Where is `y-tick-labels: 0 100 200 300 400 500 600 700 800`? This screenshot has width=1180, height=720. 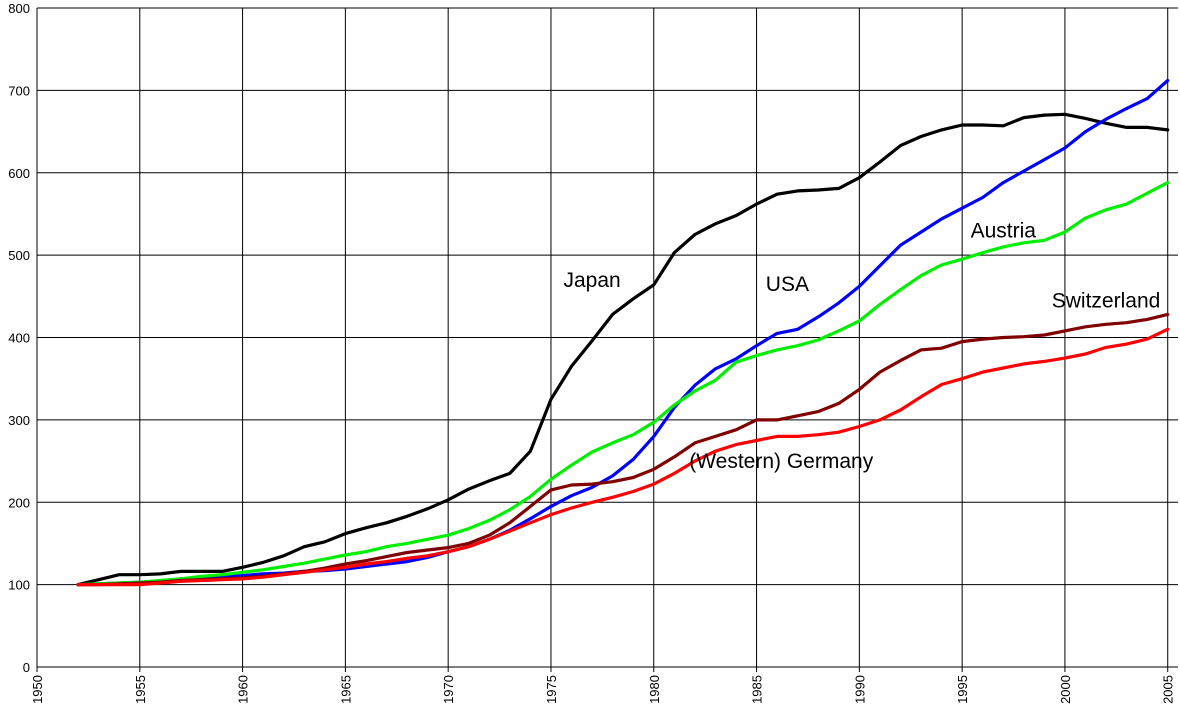 y-tick-labels: 0 100 200 300 400 500 600 700 800 is located at coordinates (19, 338).